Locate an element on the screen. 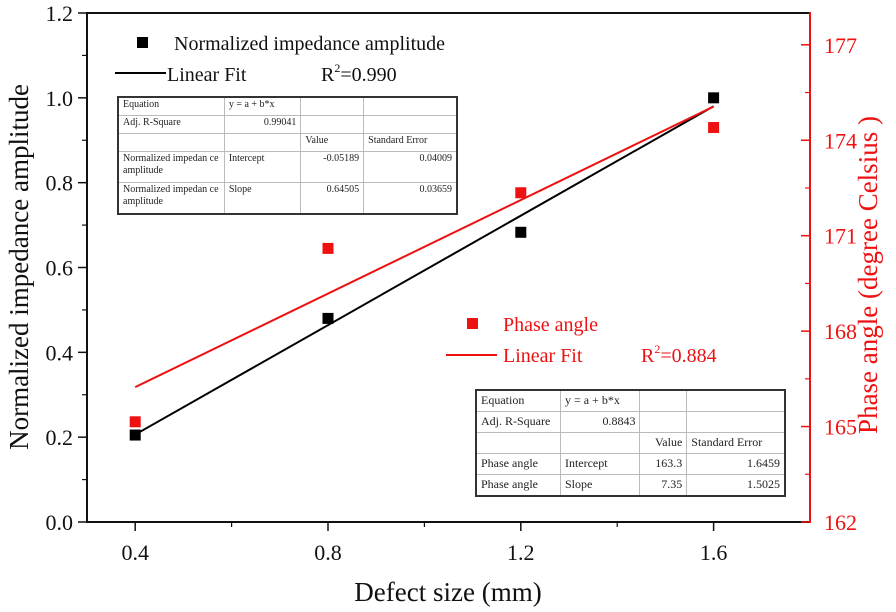 Image resolution: width=896 pixels, height=612 pixels. y-tick-label: 1.2 is located at coordinates (60, 13).